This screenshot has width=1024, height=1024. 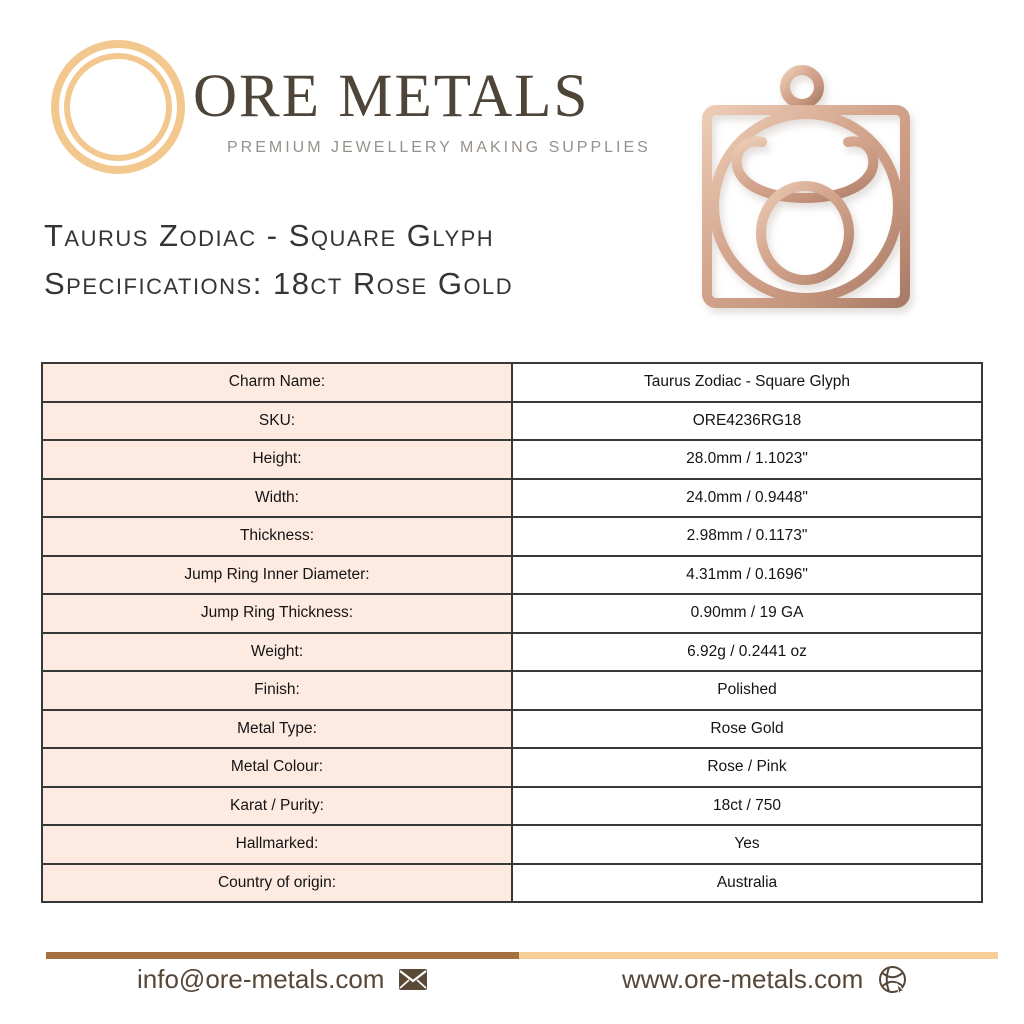 I want to click on spec-value-cell: ORE4236RG18, so click(x=747, y=420).